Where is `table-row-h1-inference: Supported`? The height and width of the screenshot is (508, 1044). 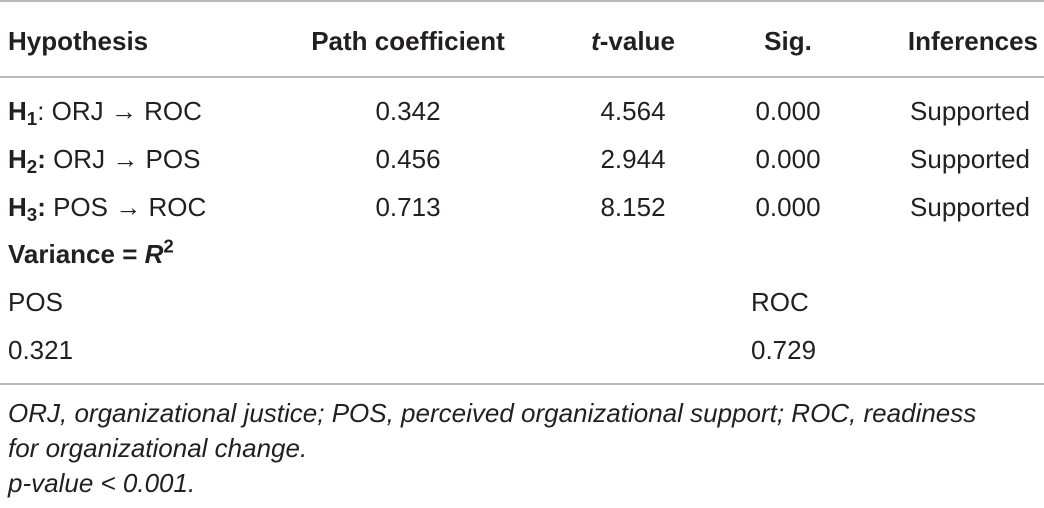
table-row-h1-inference: Supported is located at coordinates (970, 111).